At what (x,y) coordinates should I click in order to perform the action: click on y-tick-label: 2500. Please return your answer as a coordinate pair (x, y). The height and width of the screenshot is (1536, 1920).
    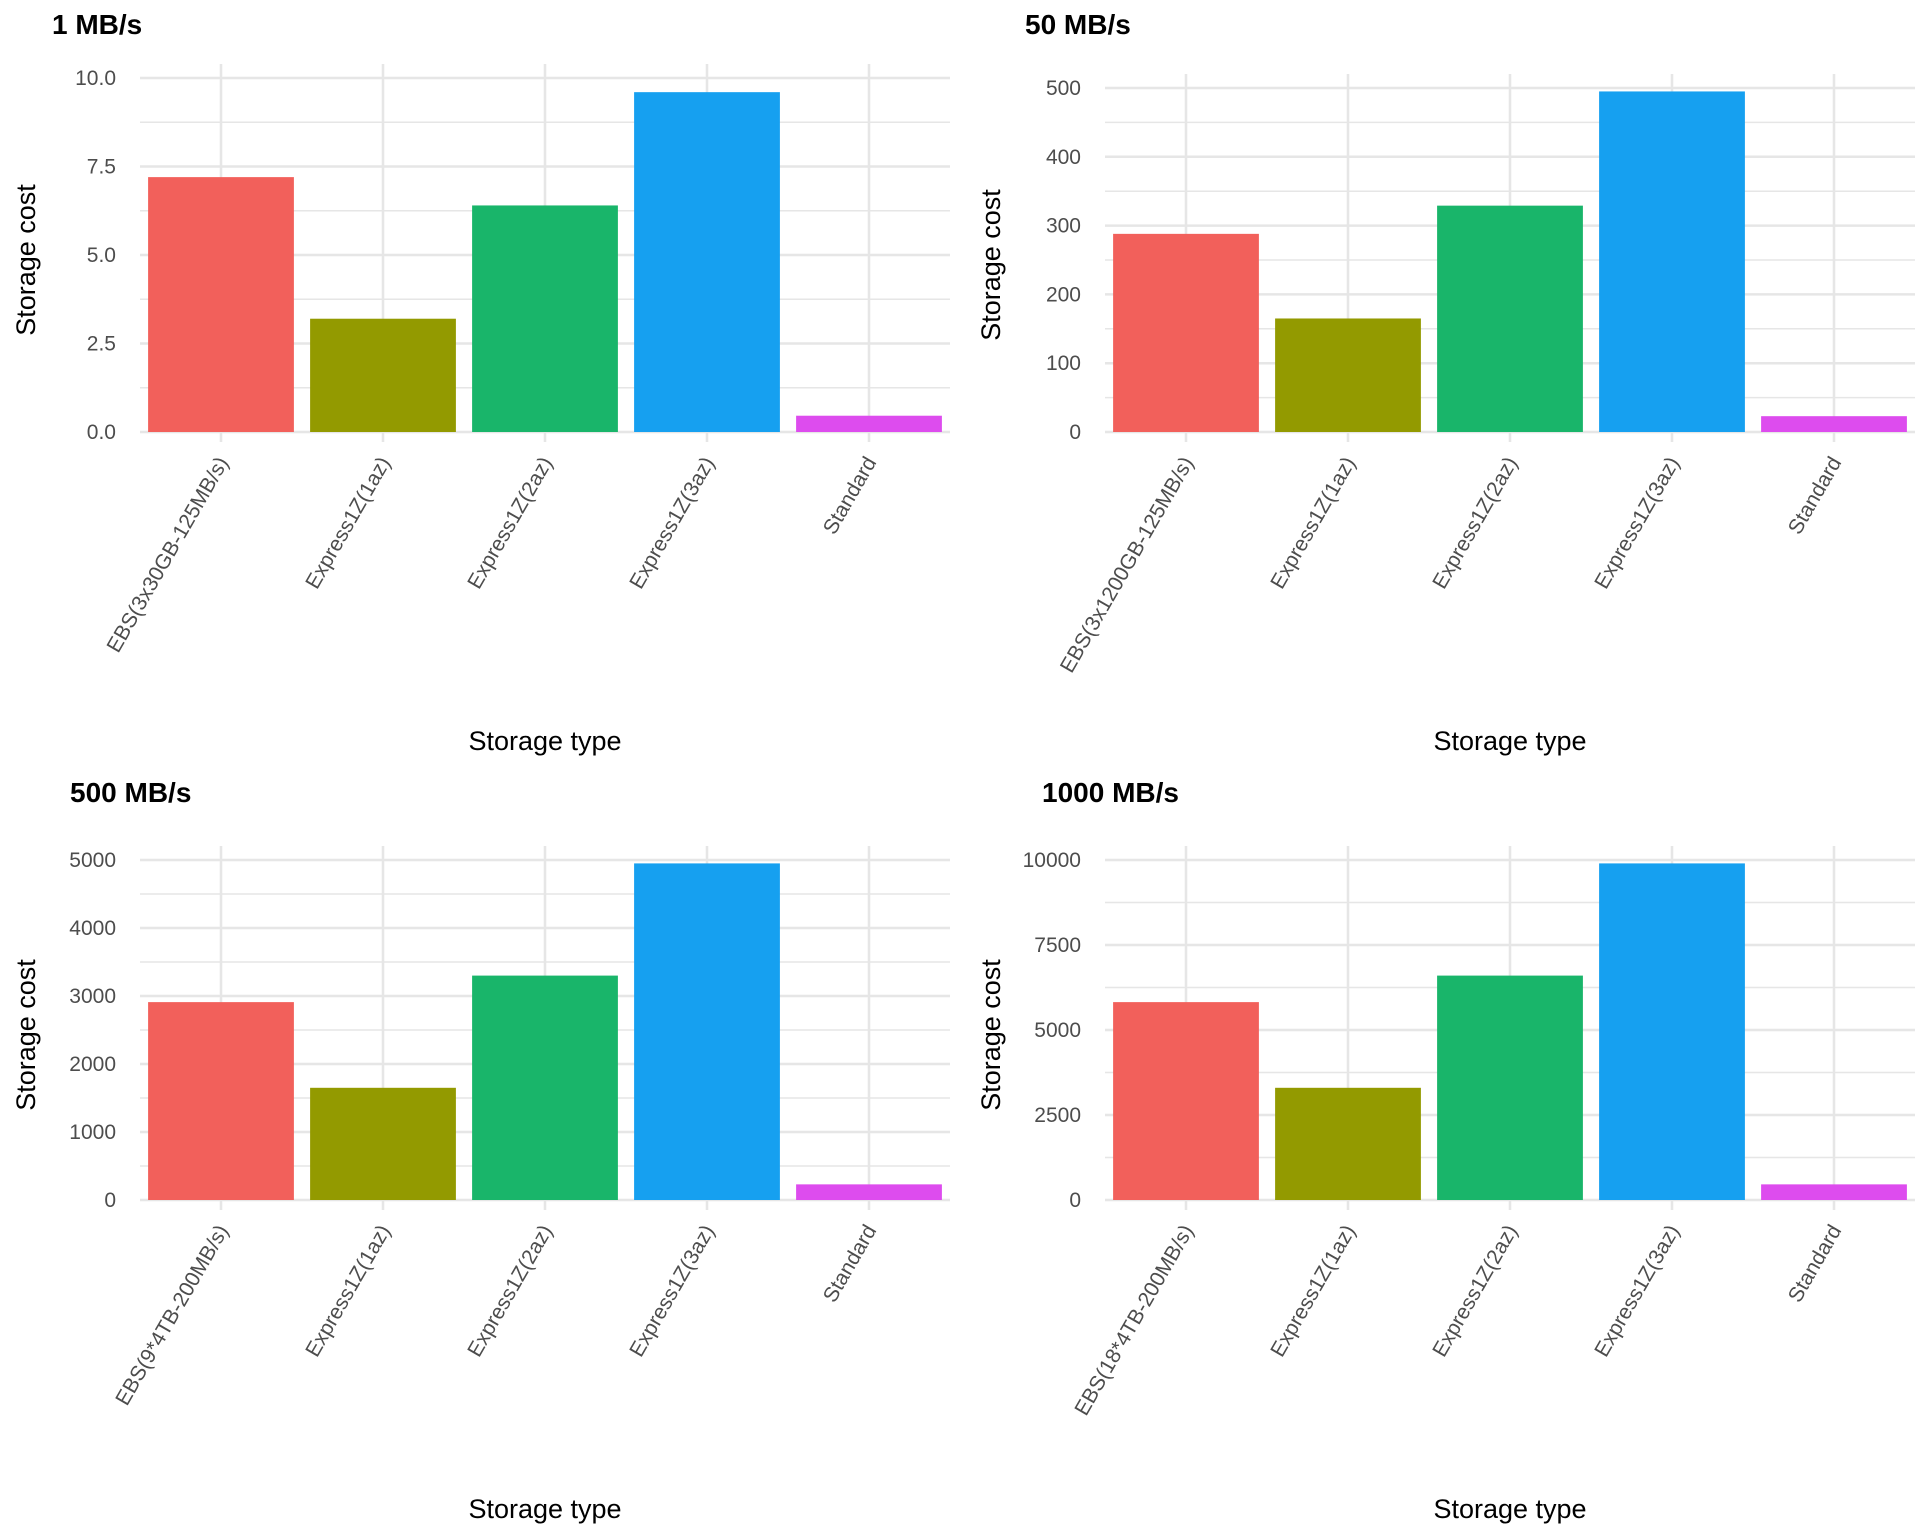
    Looking at the image, I should click on (1057, 1115).